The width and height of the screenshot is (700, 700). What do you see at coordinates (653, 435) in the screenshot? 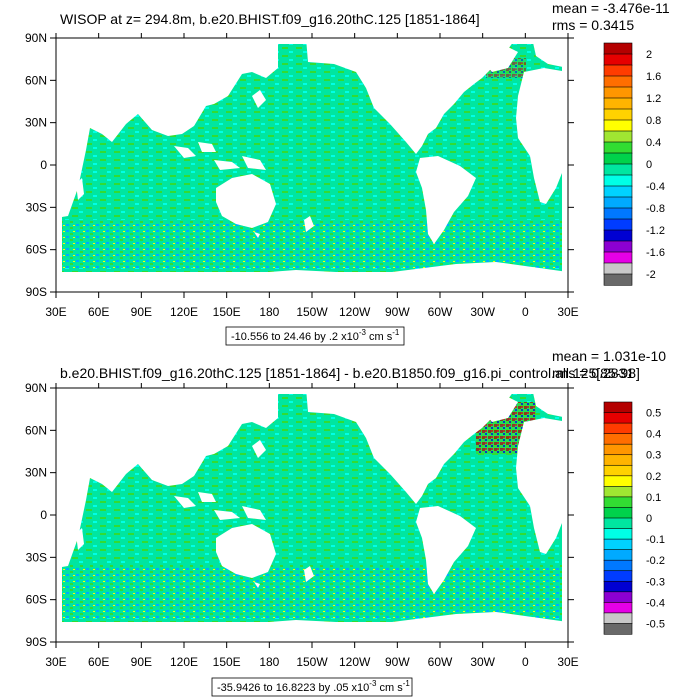
I see `colorbar-label: 0.4` at bounding box center [653, 435].